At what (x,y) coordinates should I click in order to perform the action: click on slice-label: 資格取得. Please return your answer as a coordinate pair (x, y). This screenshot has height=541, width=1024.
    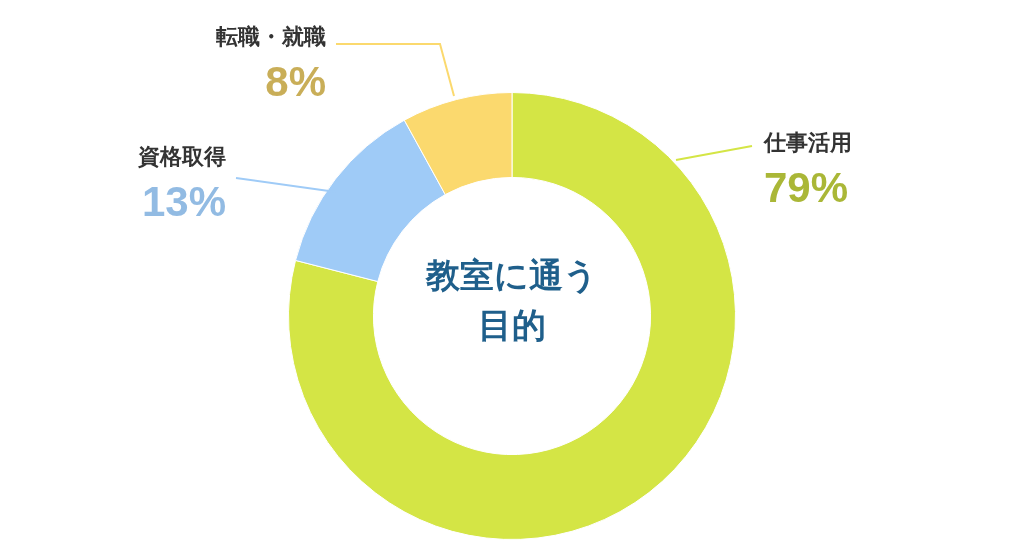
    Looking at the image, I should click on (181, 156).